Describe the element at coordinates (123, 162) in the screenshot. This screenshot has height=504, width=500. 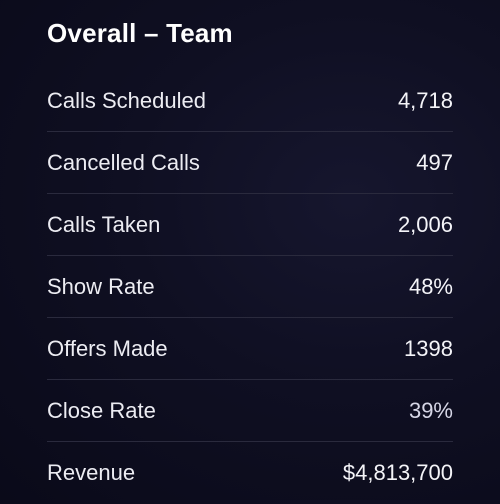
I see `metric-label: Cancelled Calls` at that location.